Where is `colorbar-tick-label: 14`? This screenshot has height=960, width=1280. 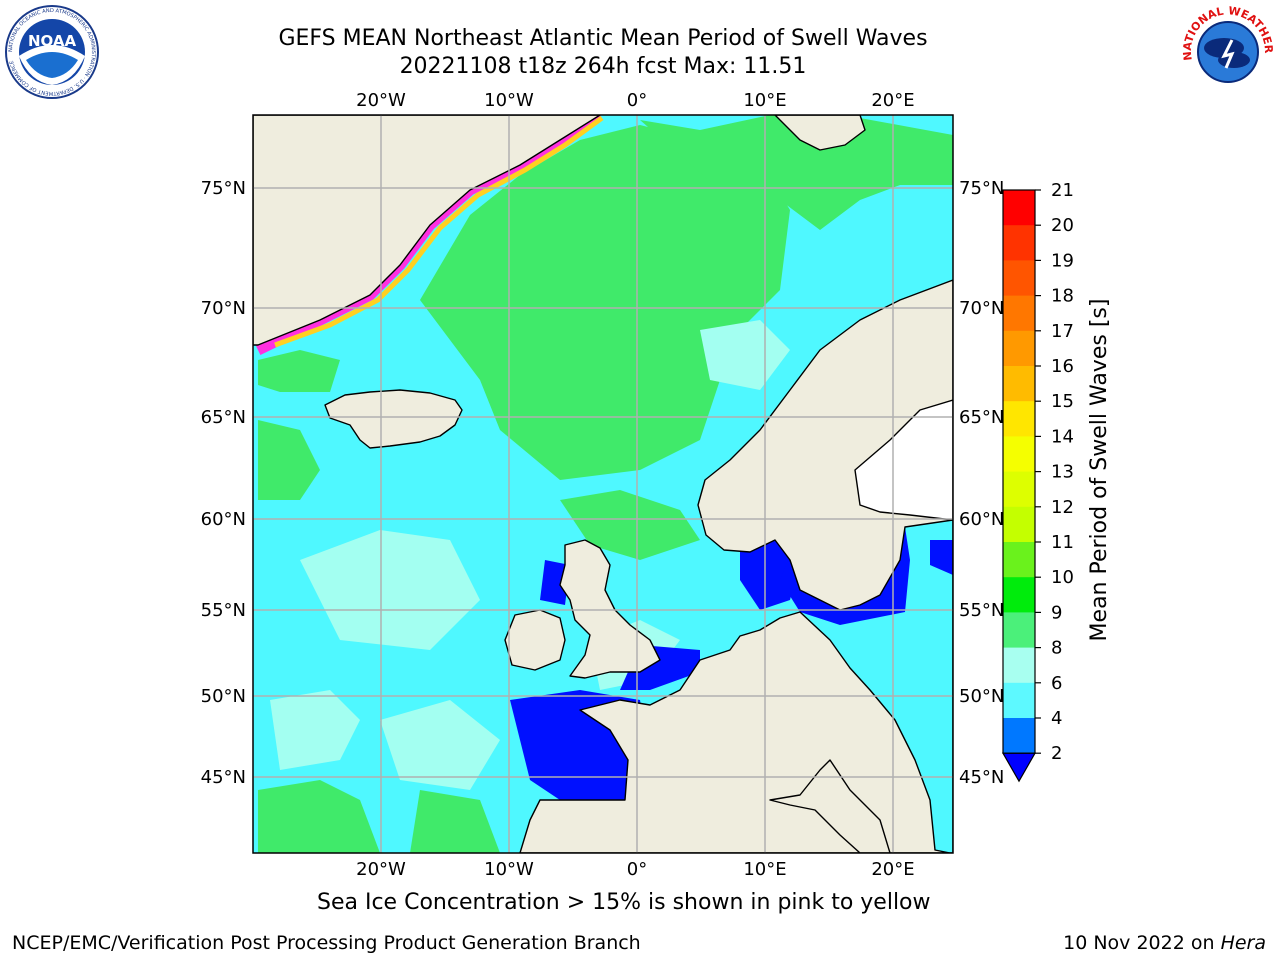 colorbar-tick-label: 14 is located at coordinates (1062, 436).